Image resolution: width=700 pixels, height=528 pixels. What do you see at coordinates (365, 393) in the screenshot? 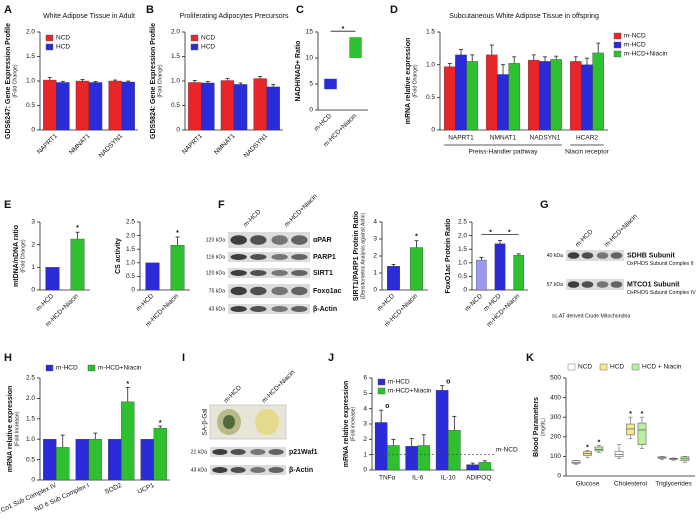
I see `y-tick-label: 5` at bounding box center [365, 393].